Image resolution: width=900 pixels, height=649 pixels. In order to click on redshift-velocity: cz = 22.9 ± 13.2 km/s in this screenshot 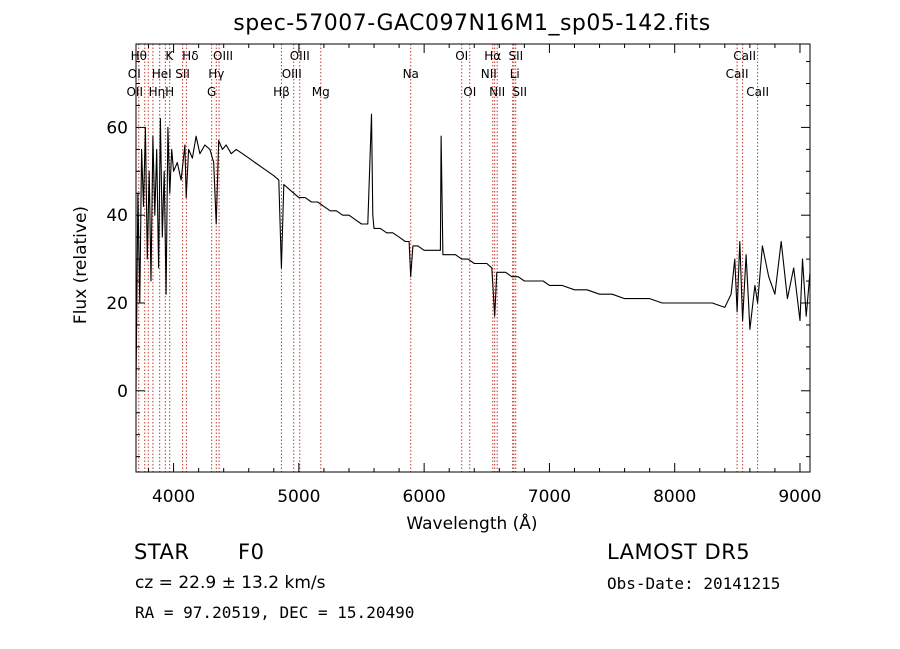, I will do `click(230, 583)`.